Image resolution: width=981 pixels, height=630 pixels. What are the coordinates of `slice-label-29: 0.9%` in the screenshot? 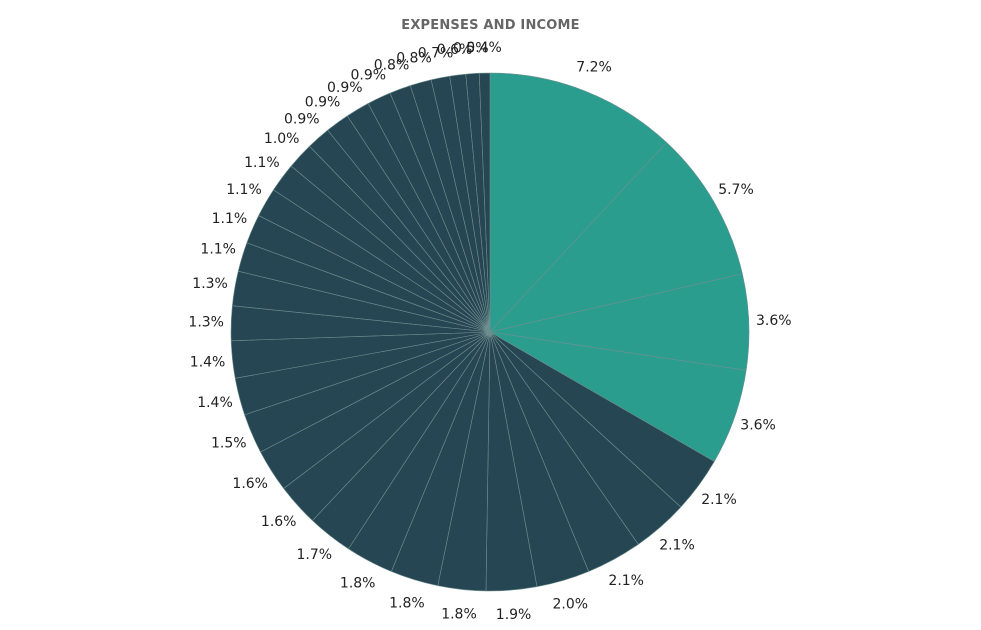 It's located at (369, 75).